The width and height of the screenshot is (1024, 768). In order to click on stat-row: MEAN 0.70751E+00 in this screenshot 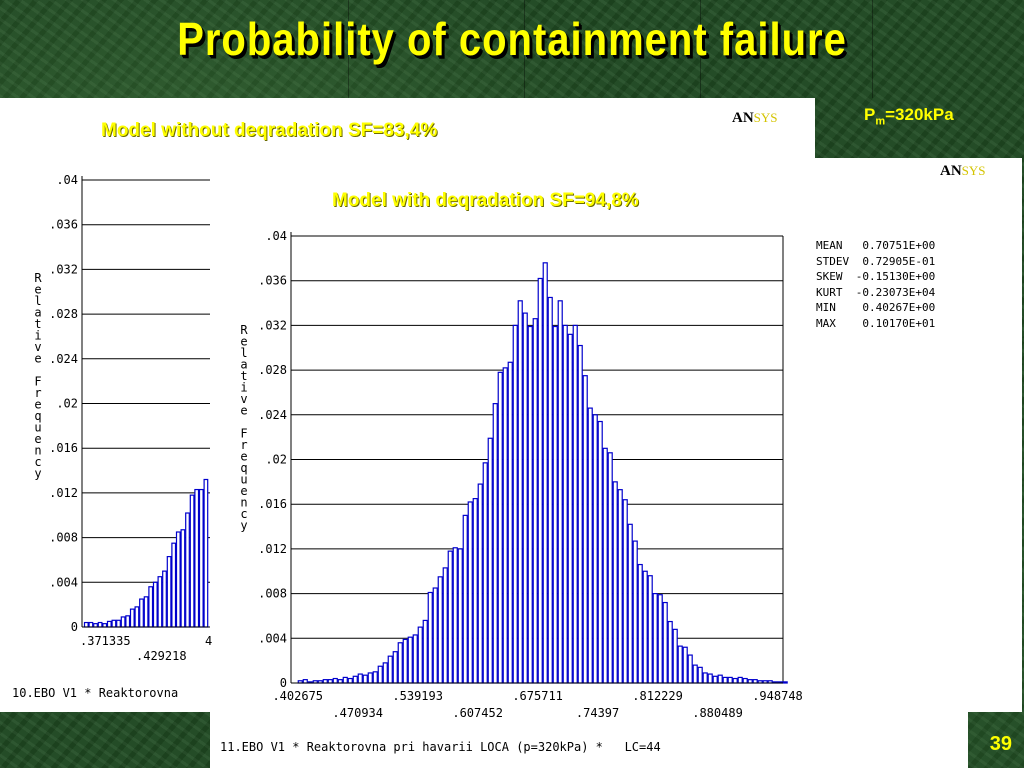, I will do `click(876, 245)`.